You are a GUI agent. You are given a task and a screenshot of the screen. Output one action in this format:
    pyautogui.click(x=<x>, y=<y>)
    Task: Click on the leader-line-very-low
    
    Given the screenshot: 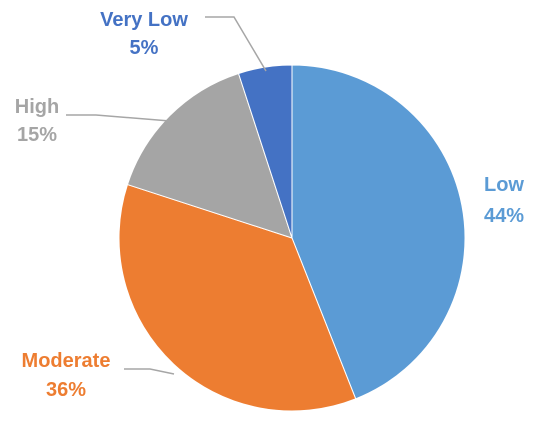 What is the action you would take?
    pyautogui.click(x=236, y=44)
    